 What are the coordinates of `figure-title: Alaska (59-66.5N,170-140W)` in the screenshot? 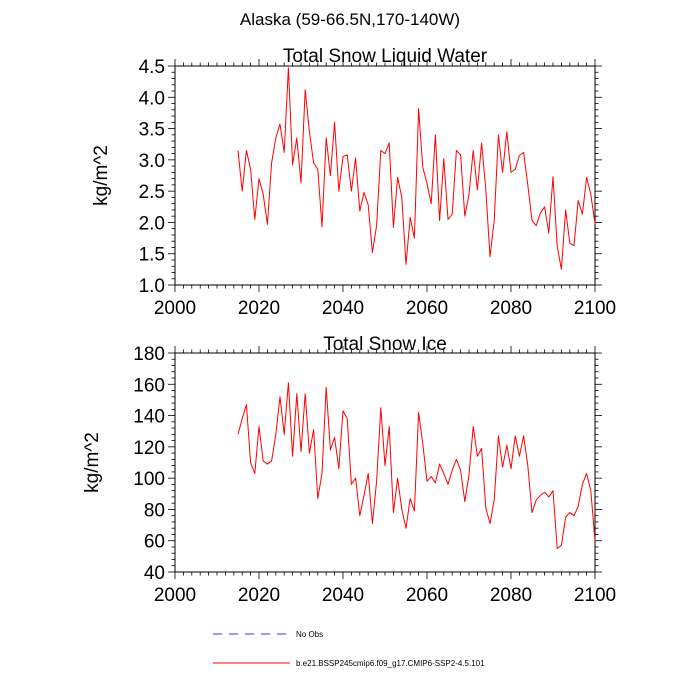 It's located at (350, 19).